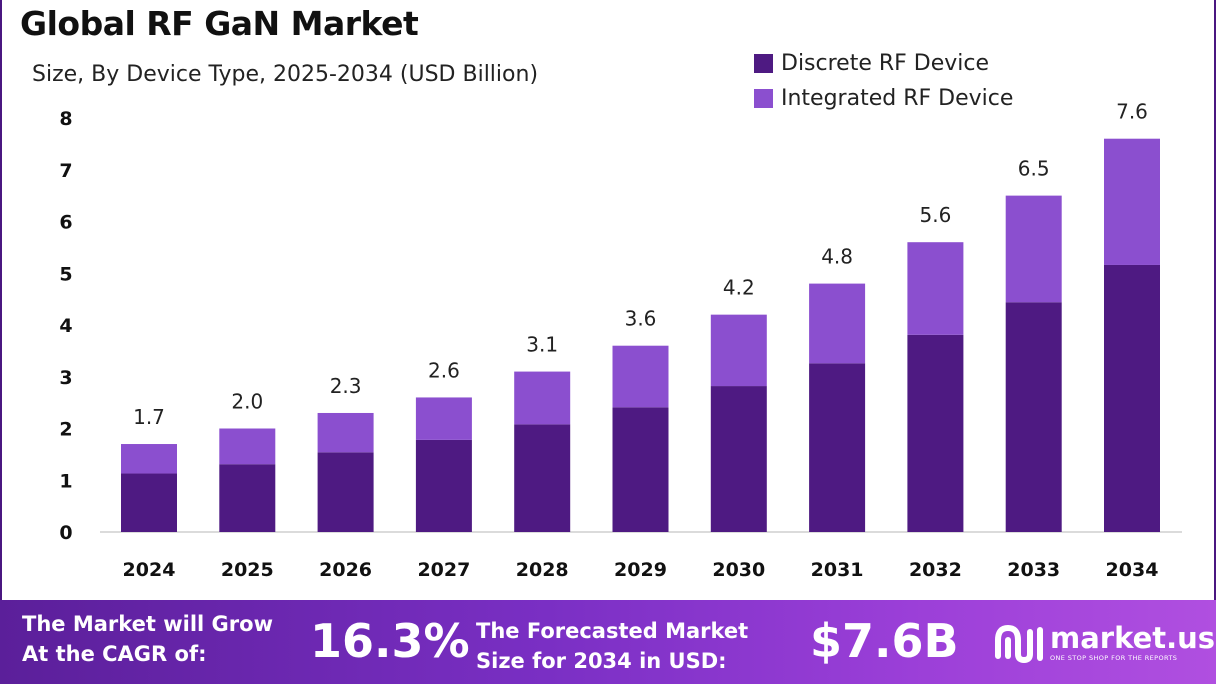 The image size is (1216, 684). Describe the element at coordinates (65, 378) in the screenshot. I see `y-tick-label-3: 3` at that location.